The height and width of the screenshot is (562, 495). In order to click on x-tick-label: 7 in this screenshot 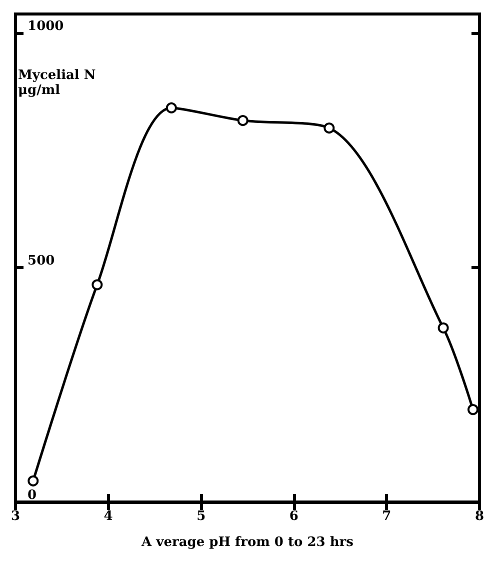, I will do `click(387, 516)`.